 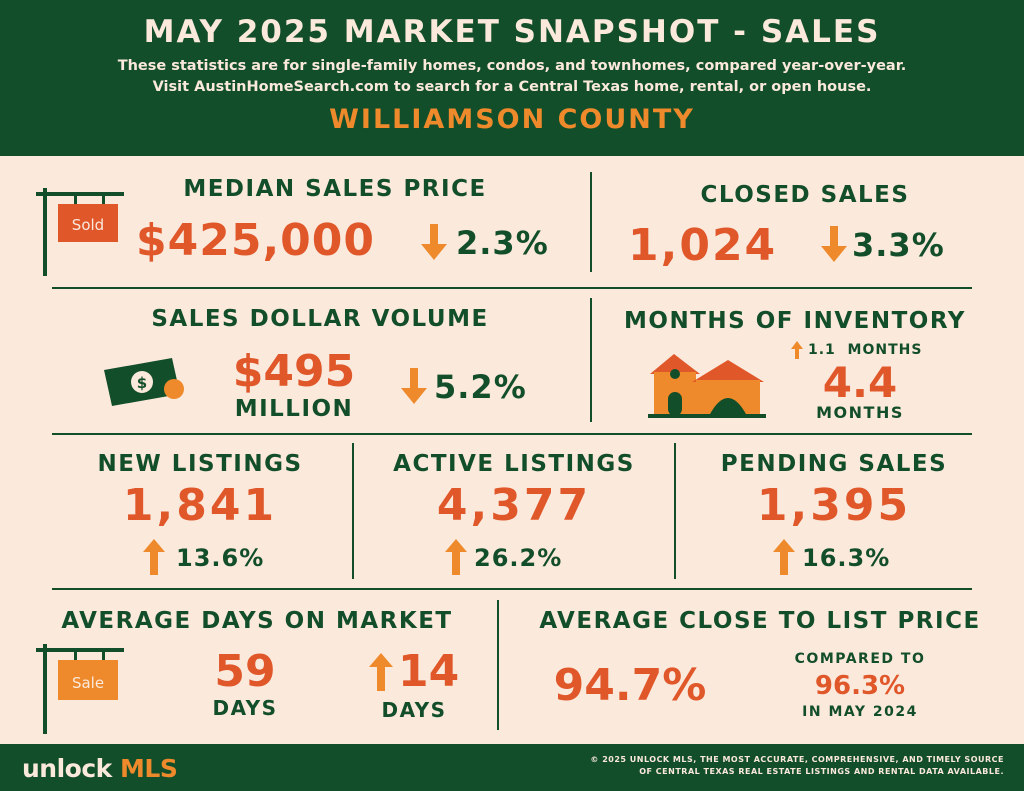 I want to click on house-icon, so click(x=707, y=386).